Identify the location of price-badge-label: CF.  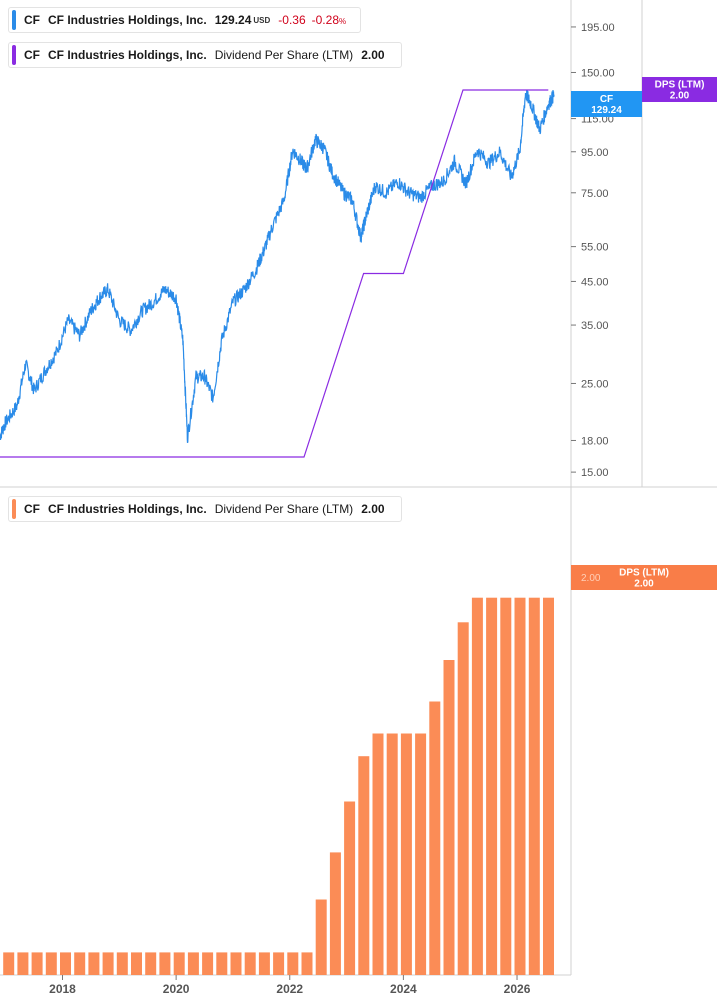
(606, 99).